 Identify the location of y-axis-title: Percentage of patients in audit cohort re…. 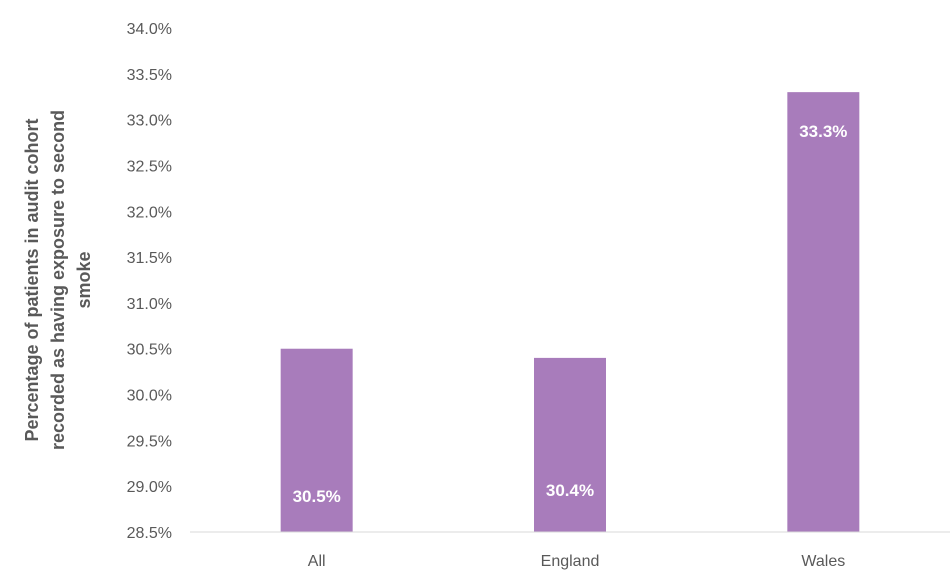
(58, 280).